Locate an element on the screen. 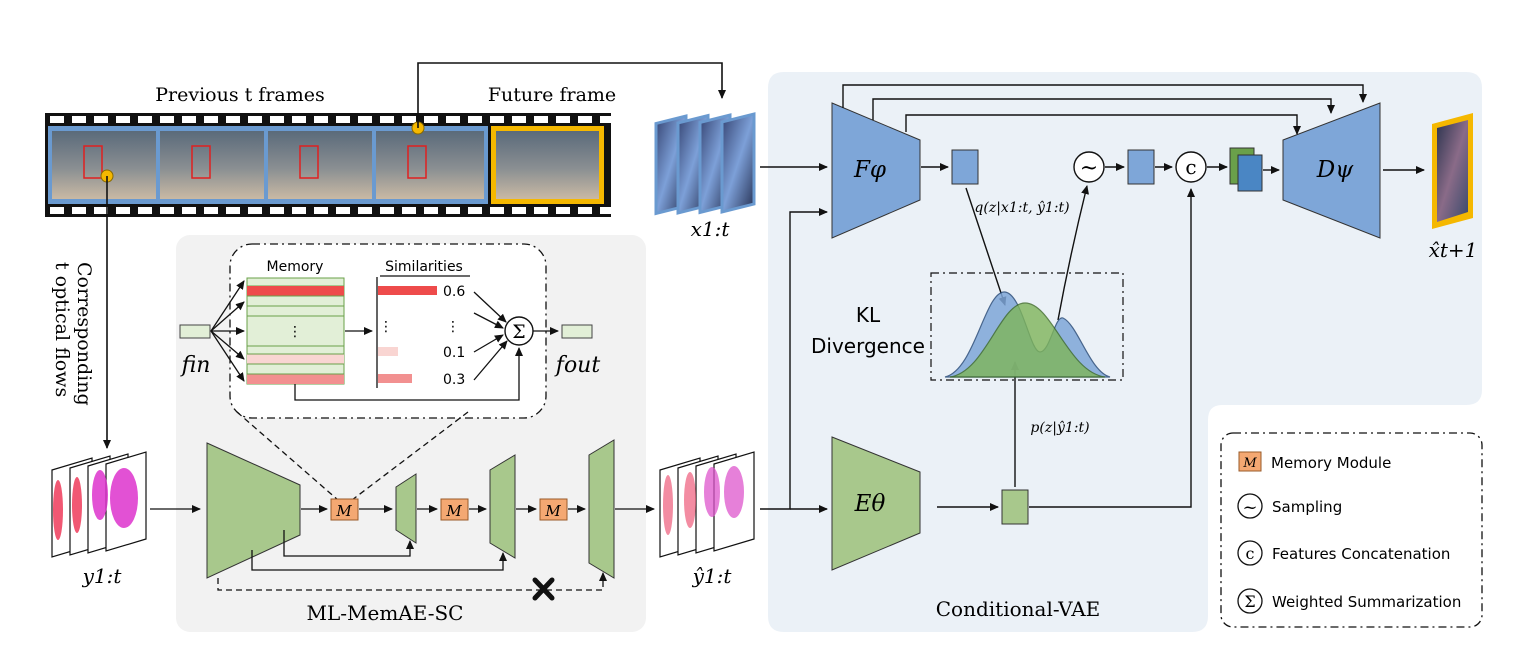 This screenshot has height=649, width=1530. future-frame-label: Future frame is located at coordinates (552, 95).